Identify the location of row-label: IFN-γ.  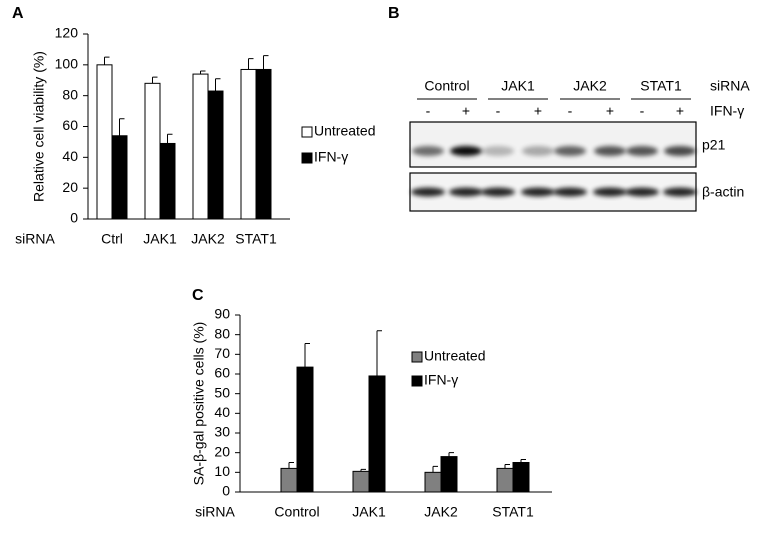
(727, 111).